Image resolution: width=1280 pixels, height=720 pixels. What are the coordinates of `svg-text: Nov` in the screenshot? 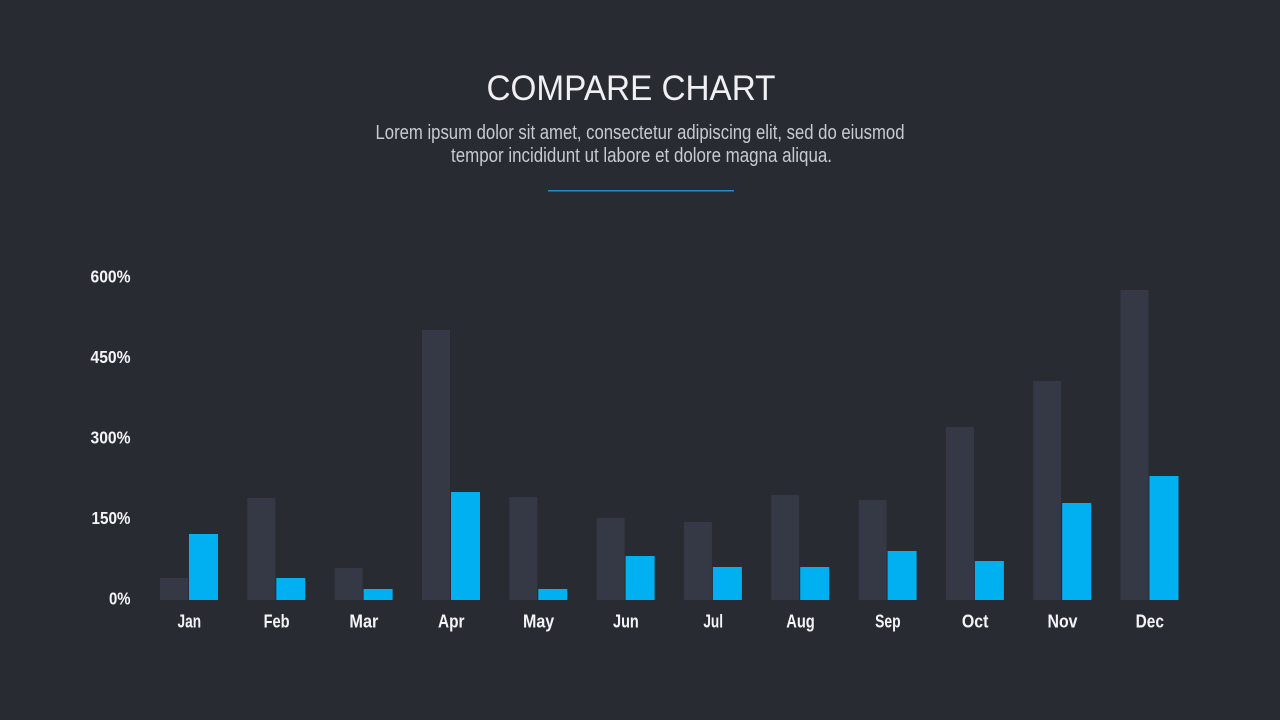 It's located at (1063, 621).